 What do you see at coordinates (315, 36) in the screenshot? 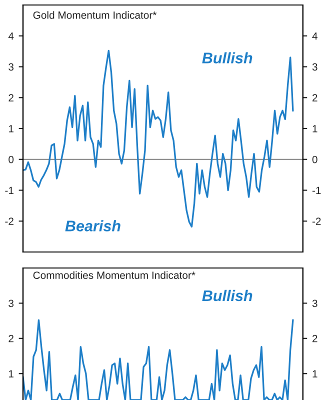
I see `y2-tick-label: 4` at bounding box center [315, 36].